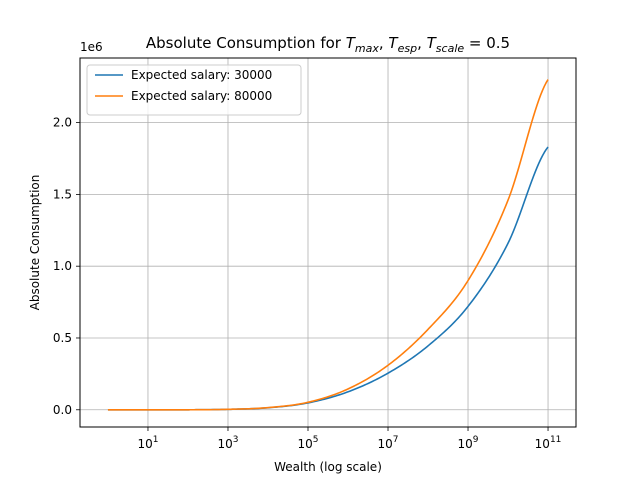 This screenshot has width=640, height=480. What do you see at coordinates (62, 123) in the screenshot?
I see `y-tick-label: 2.0` at bounding box center [62, 123].